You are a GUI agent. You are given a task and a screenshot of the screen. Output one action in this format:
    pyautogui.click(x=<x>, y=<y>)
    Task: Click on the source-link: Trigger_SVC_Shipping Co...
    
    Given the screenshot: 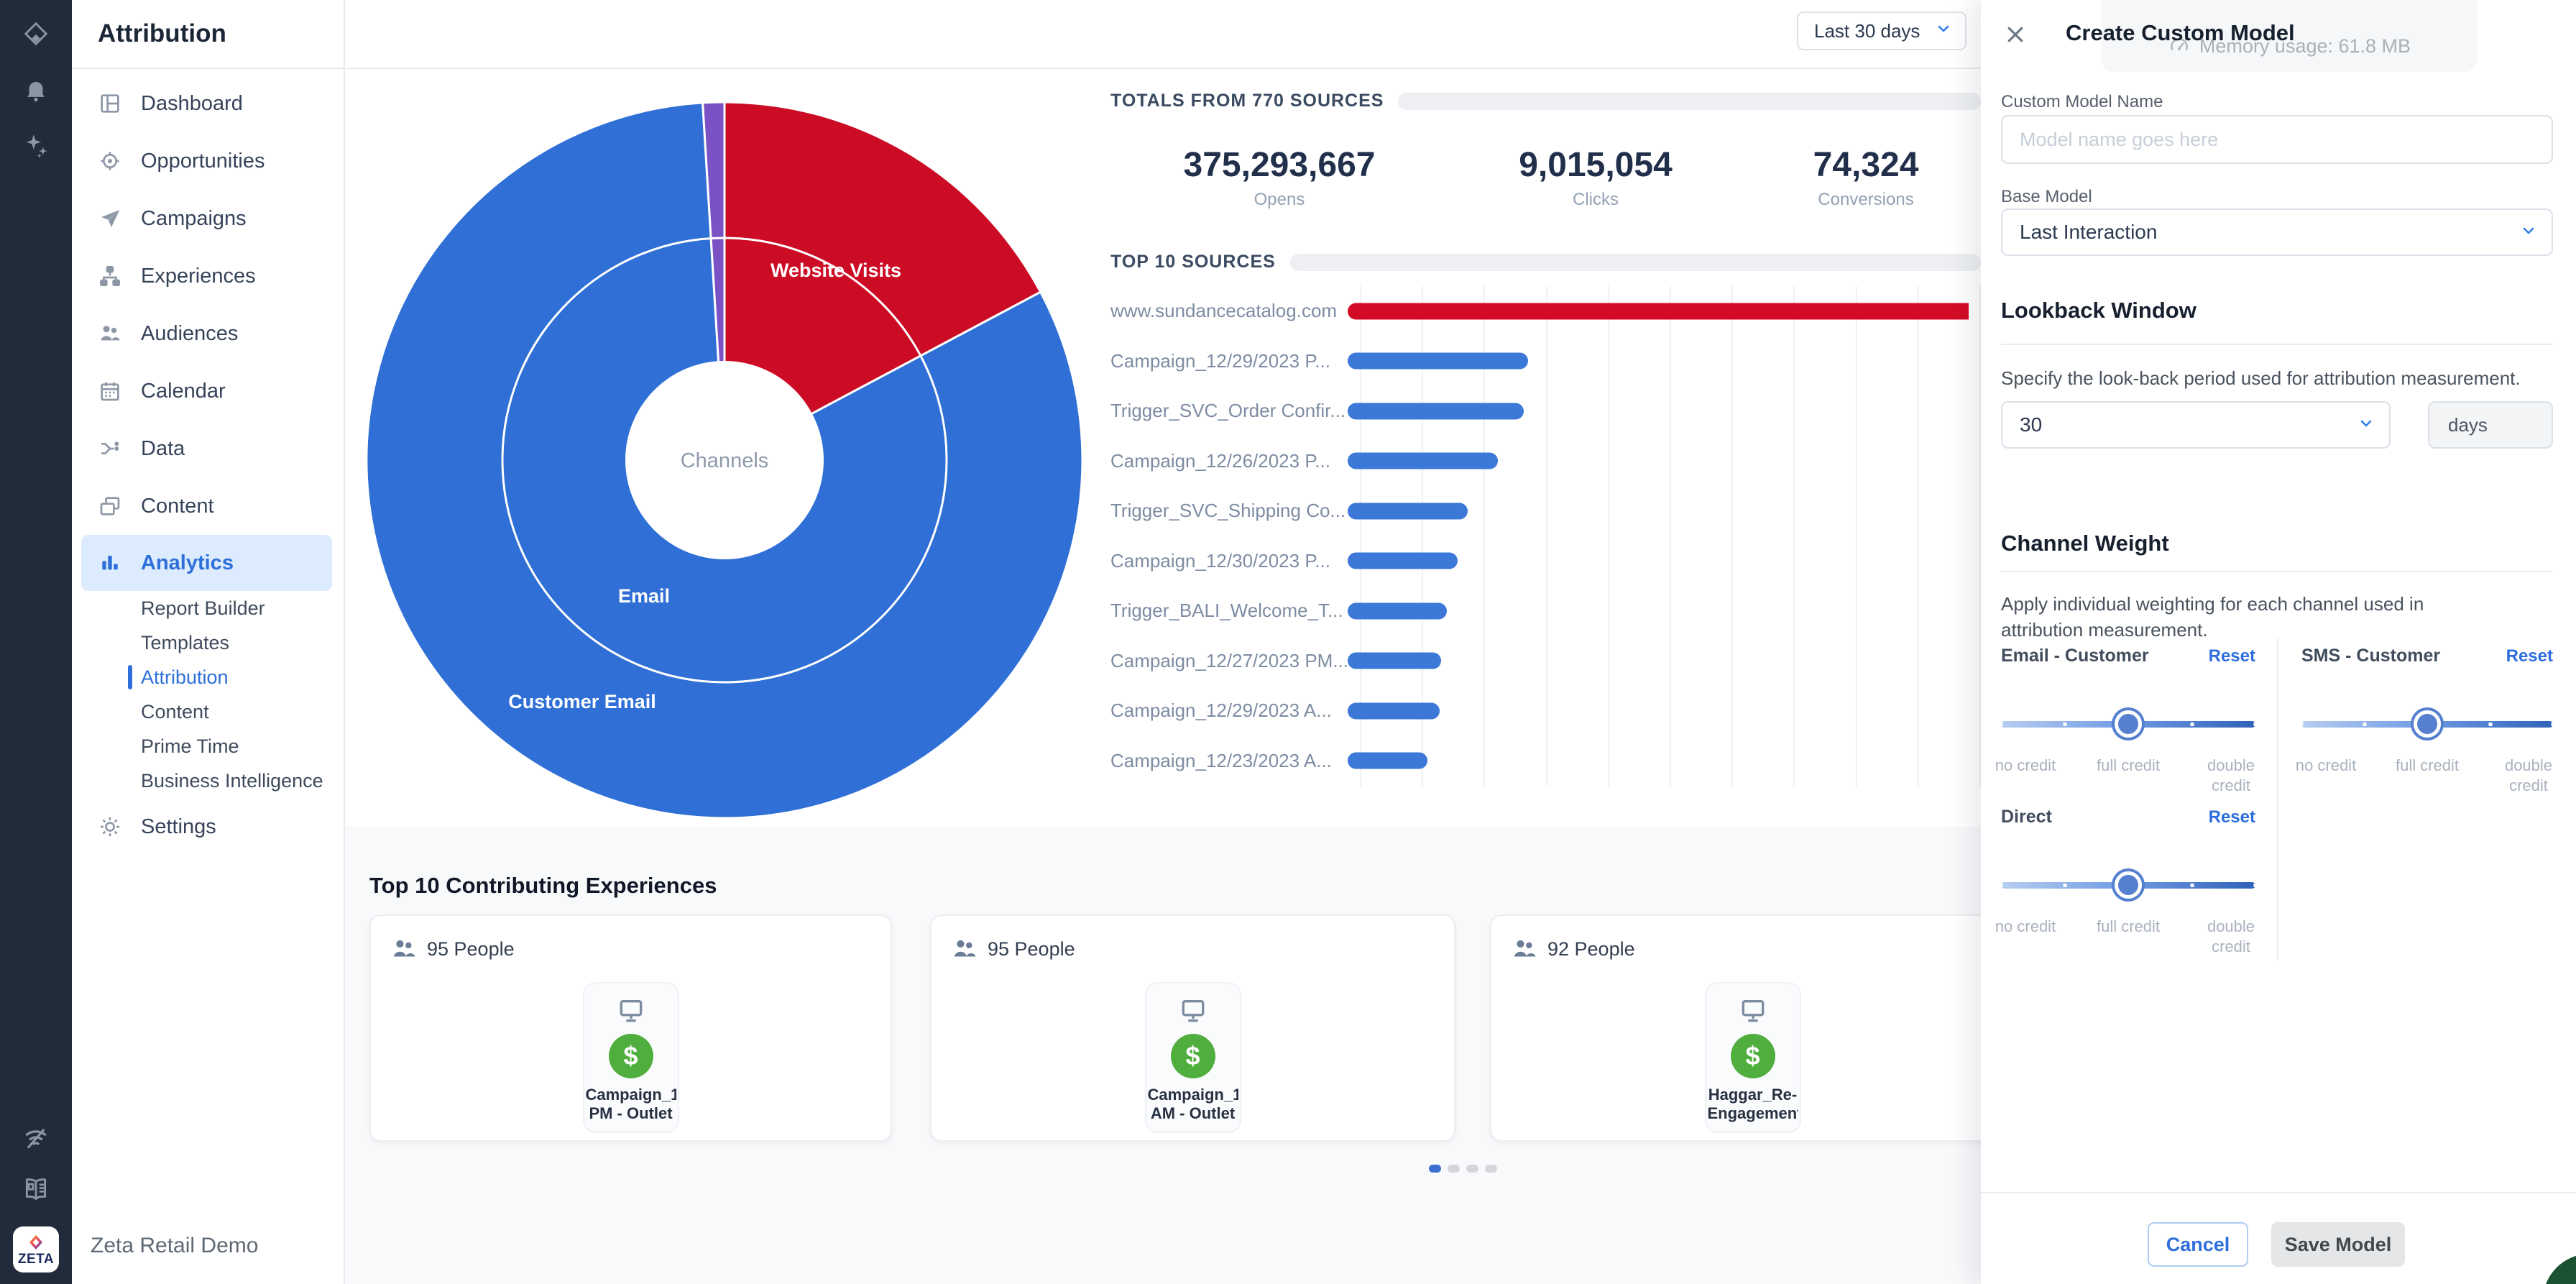 What is the action you would take?
    pyautogui.click(x=1228, y=511)
    